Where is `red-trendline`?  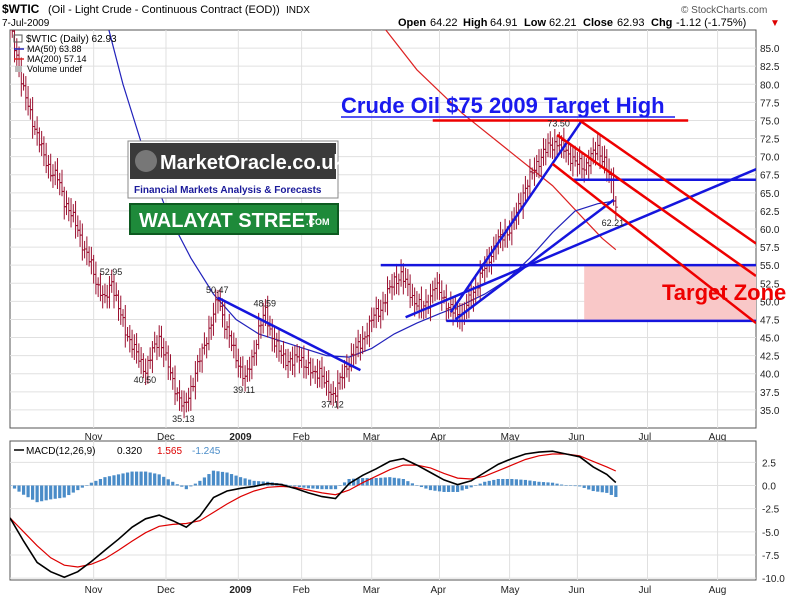 red-trendline is located at coordinates (667, 182).